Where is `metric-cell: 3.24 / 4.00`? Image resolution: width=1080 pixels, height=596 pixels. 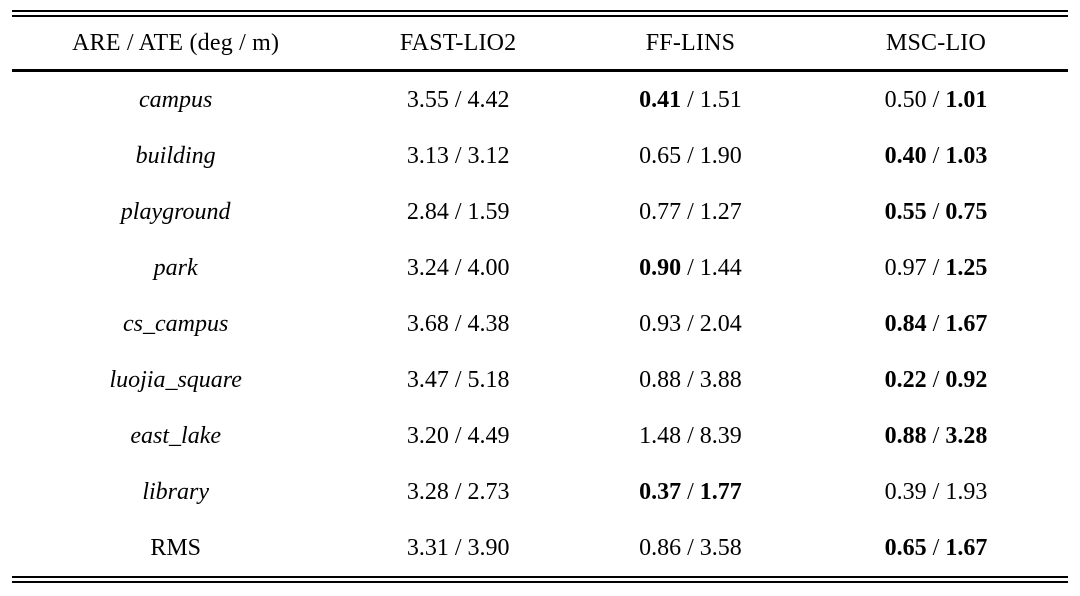 metric-cell: 3.24 / 4.00 is located at coordinates (458, 268).